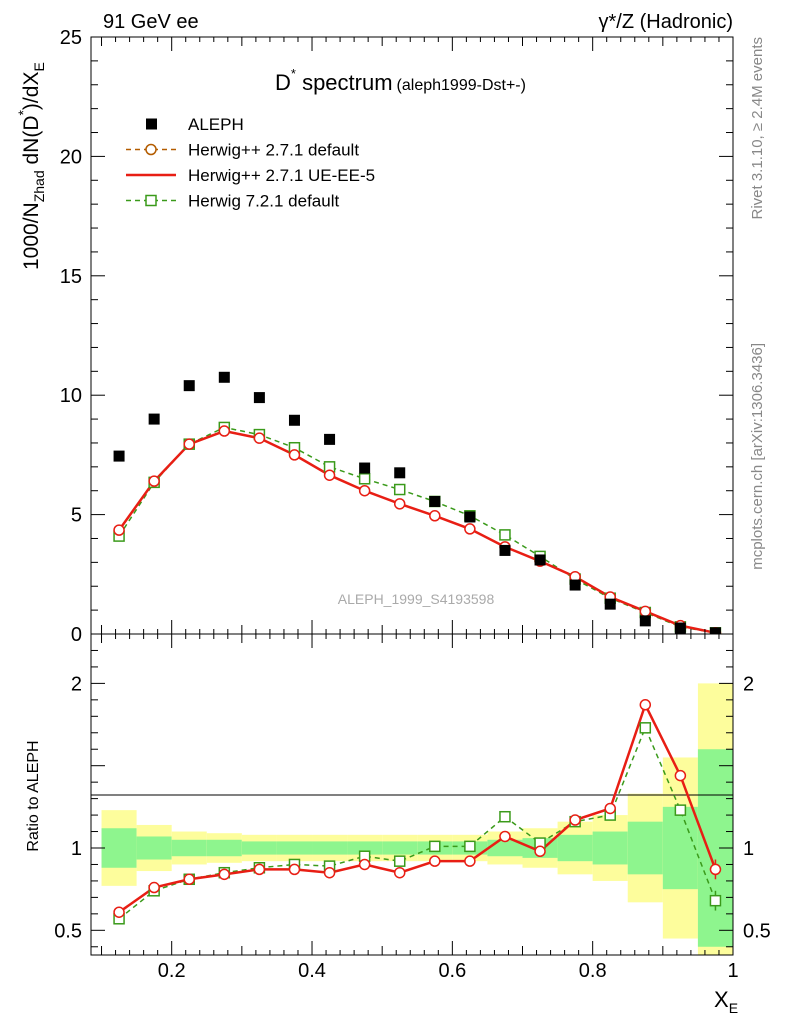  What do you see at coordinates (666, 22) in the screenshot?
I see `header-right: γ*/Z (Hadronic)` at bounding box center [666, 22].